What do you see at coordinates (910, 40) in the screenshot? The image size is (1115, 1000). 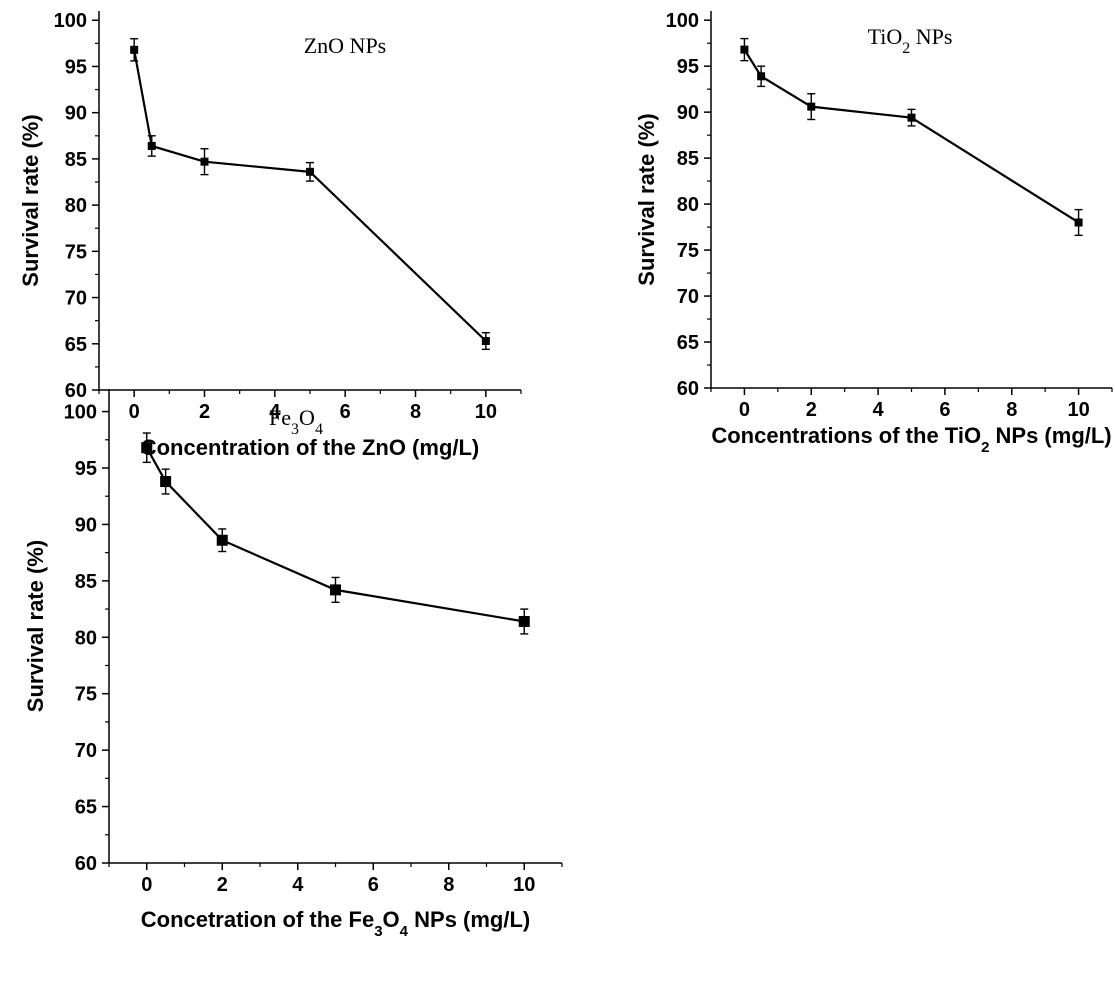 I see `panel-title: TiO2 NPs` at bounding box center [910, 40].